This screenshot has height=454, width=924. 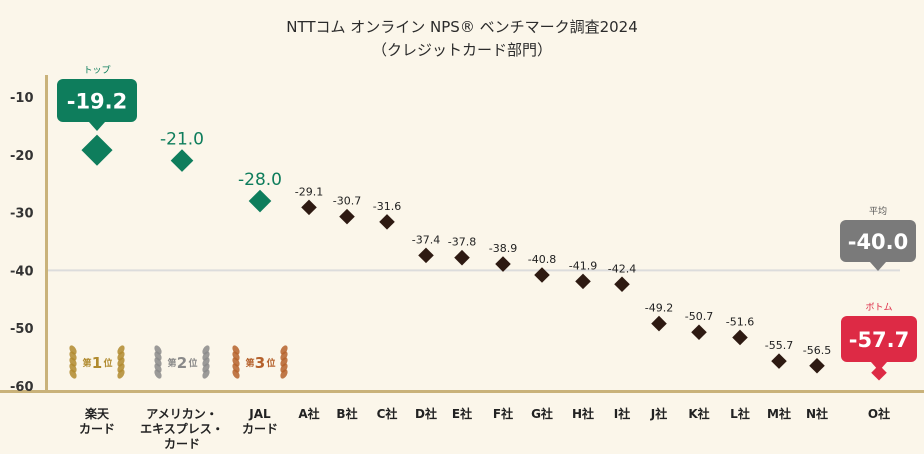 What do you see at coordinates (462, 242) in the screenshot?
I see `data-label: -37.8` at bounding box center [462, 242].